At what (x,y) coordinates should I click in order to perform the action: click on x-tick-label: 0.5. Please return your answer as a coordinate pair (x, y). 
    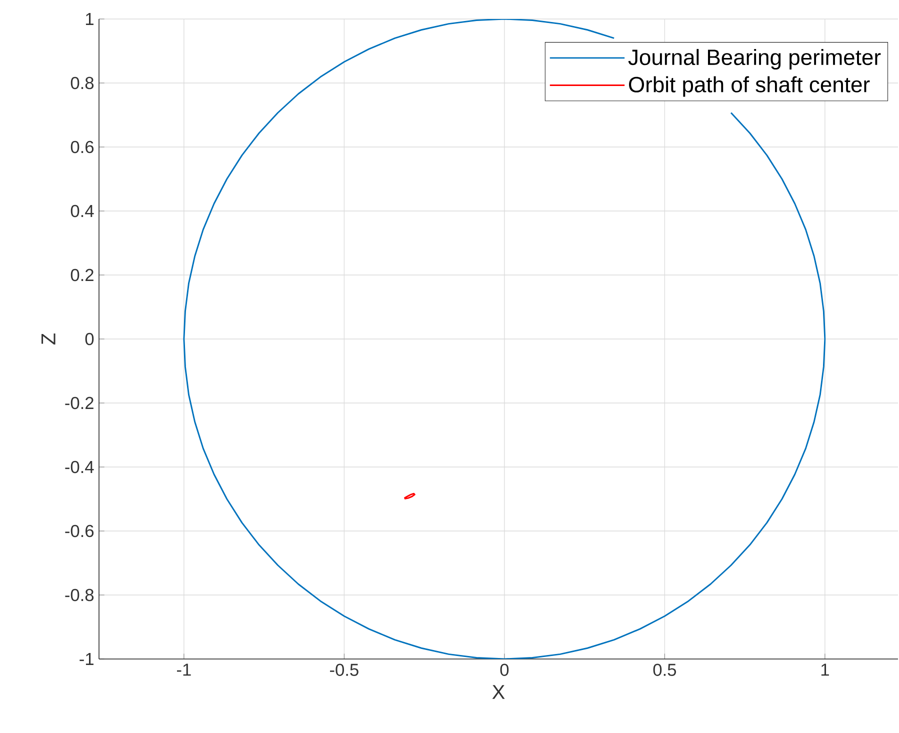
    Looking at the image, I should click on (664, 670).